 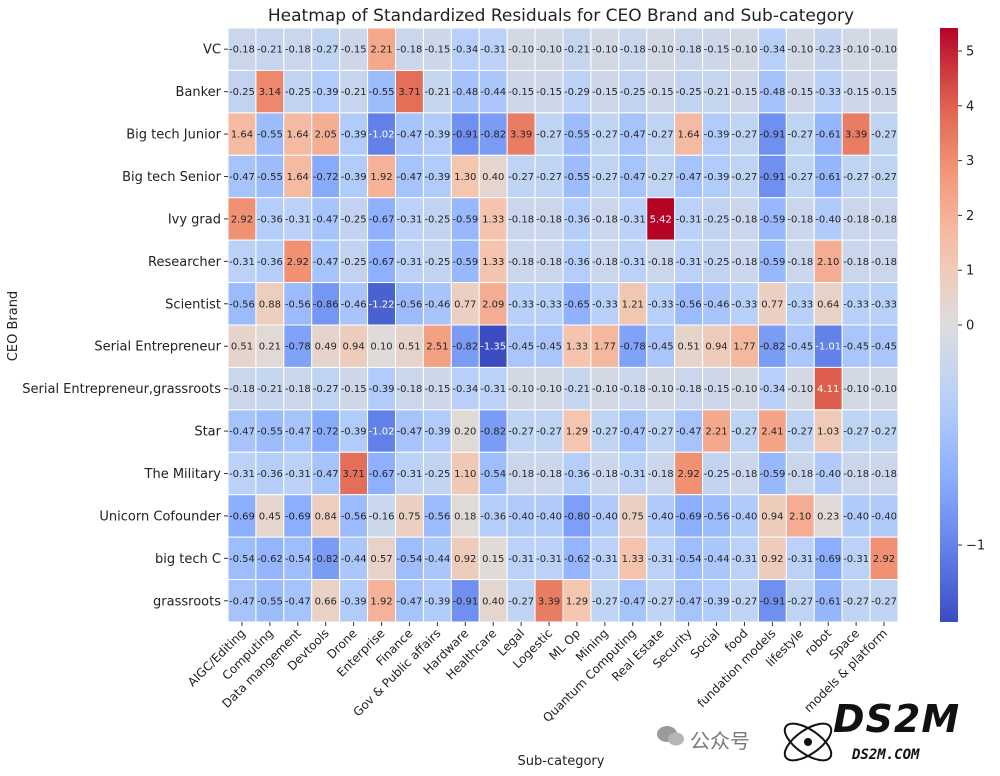 I want to click on cell-value-label: -0.78, so click(x=298, y=347).